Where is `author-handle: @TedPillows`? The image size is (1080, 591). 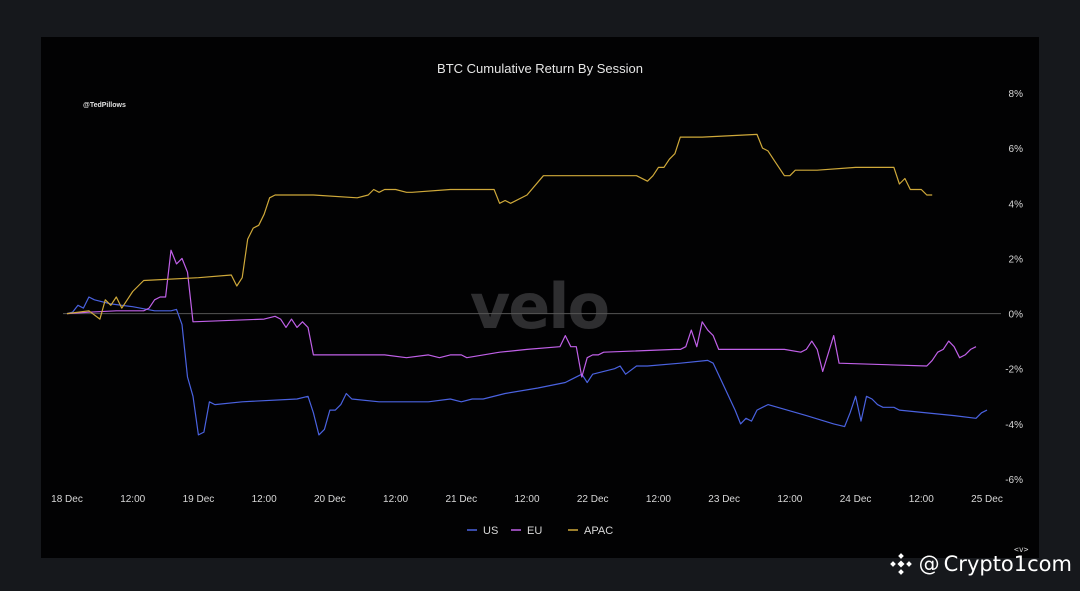
author-handle: @TedPillows is located at coordinates (104, 105).